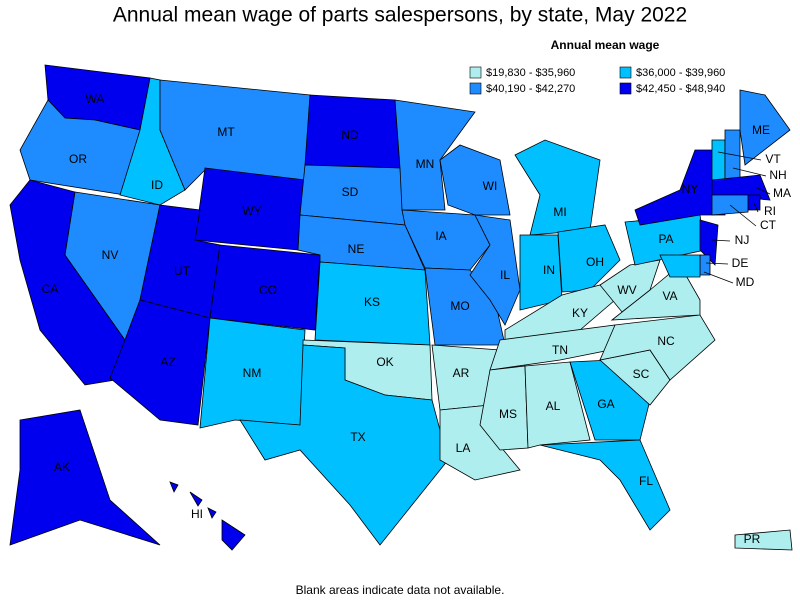 The height and width of the screenshot is (605, 800). I want to click on state-label: WY, so click(251, 211).